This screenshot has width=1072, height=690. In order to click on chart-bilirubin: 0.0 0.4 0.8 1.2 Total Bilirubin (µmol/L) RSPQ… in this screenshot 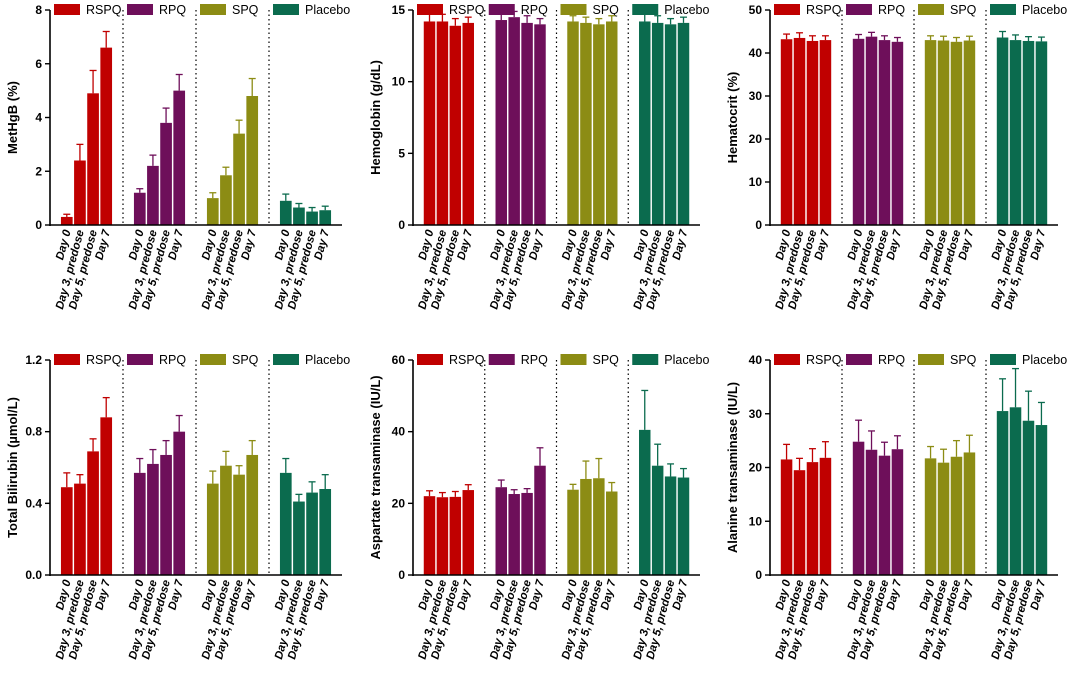, I will do `click(177, 507)`.